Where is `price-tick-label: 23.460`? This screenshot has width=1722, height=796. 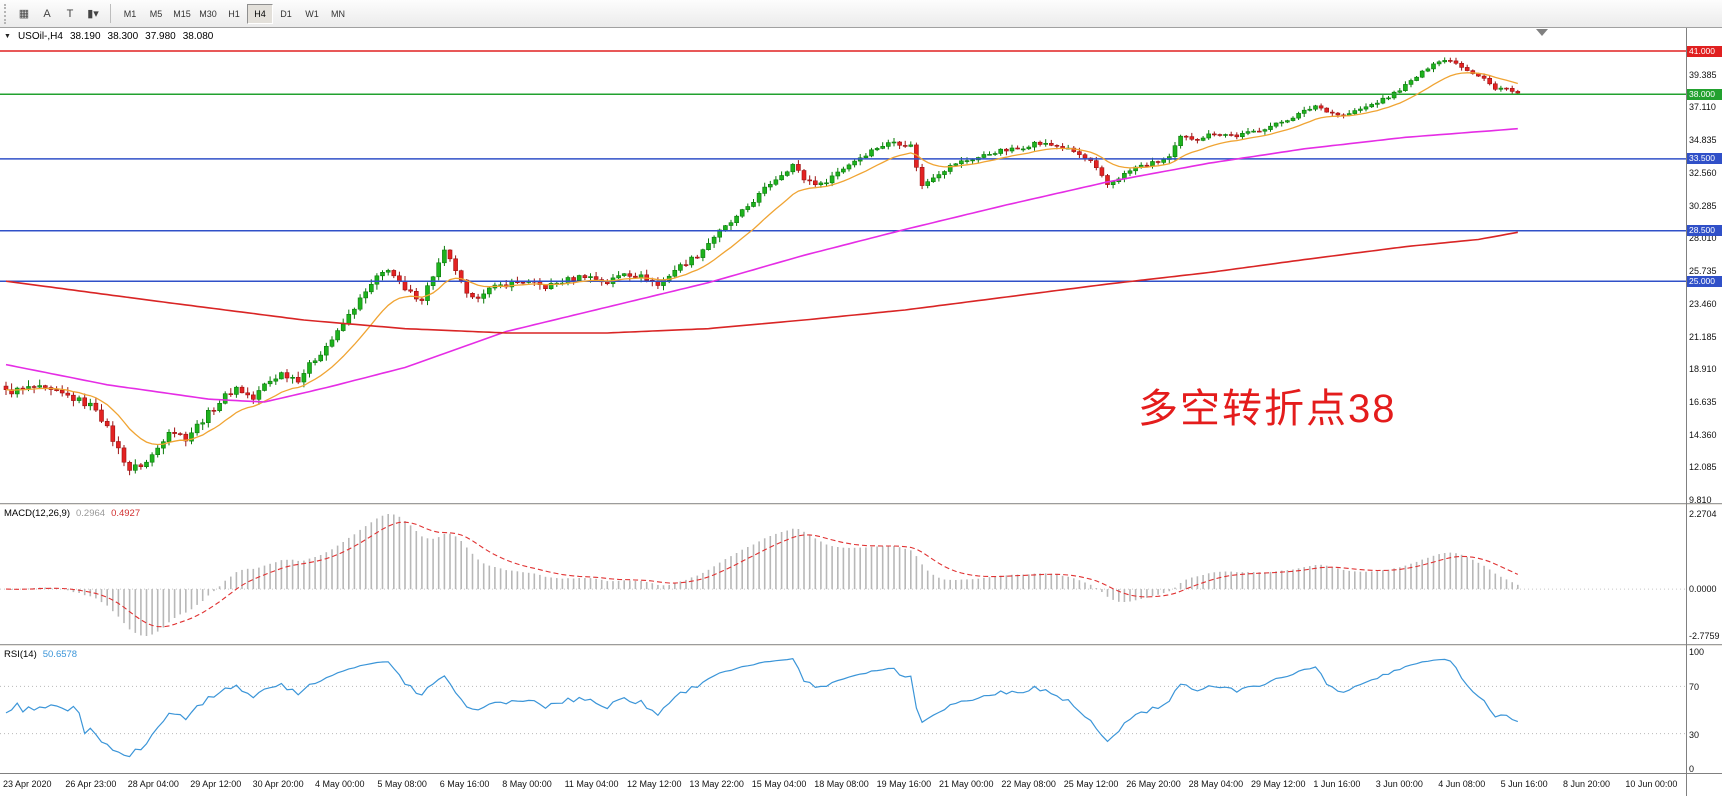
price-tick-label: 23.460 is located at coordinates (1703, 303).